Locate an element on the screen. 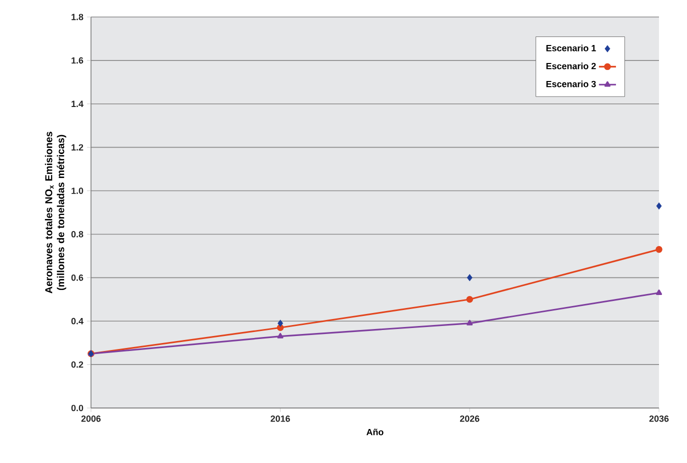 The width and height of the screenshot is (687, 463). y-tick-label: 1.0 is located at coordinates (78, 191).